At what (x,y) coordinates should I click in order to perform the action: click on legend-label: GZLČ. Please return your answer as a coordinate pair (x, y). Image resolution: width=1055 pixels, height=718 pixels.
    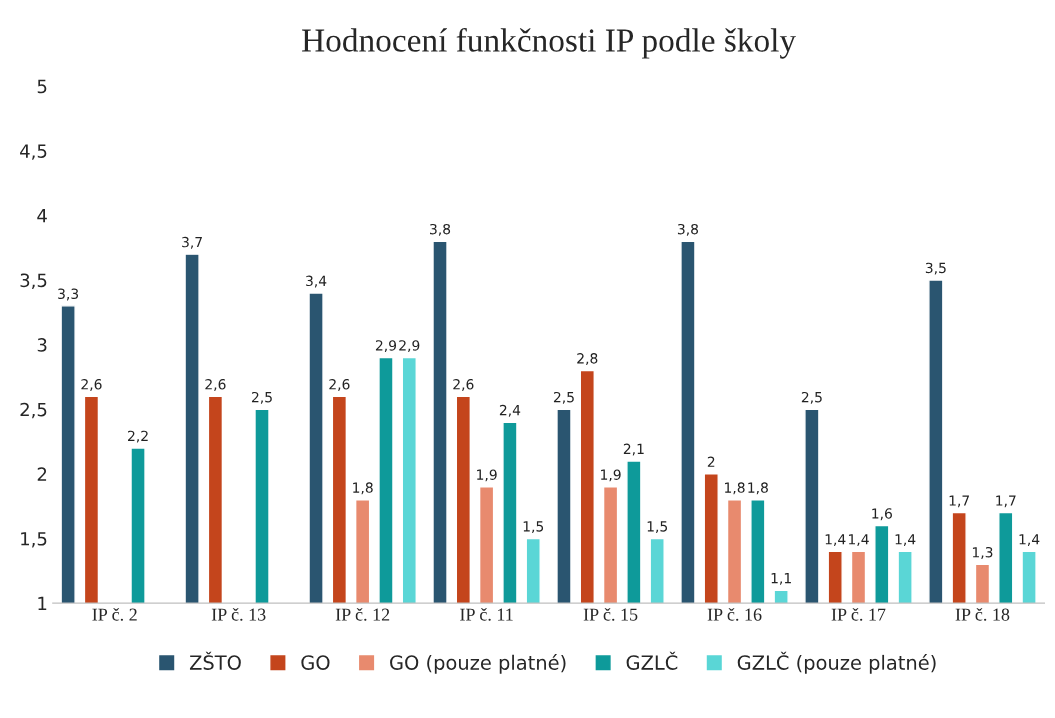
    Looking at the image, I should click on (652, 660).